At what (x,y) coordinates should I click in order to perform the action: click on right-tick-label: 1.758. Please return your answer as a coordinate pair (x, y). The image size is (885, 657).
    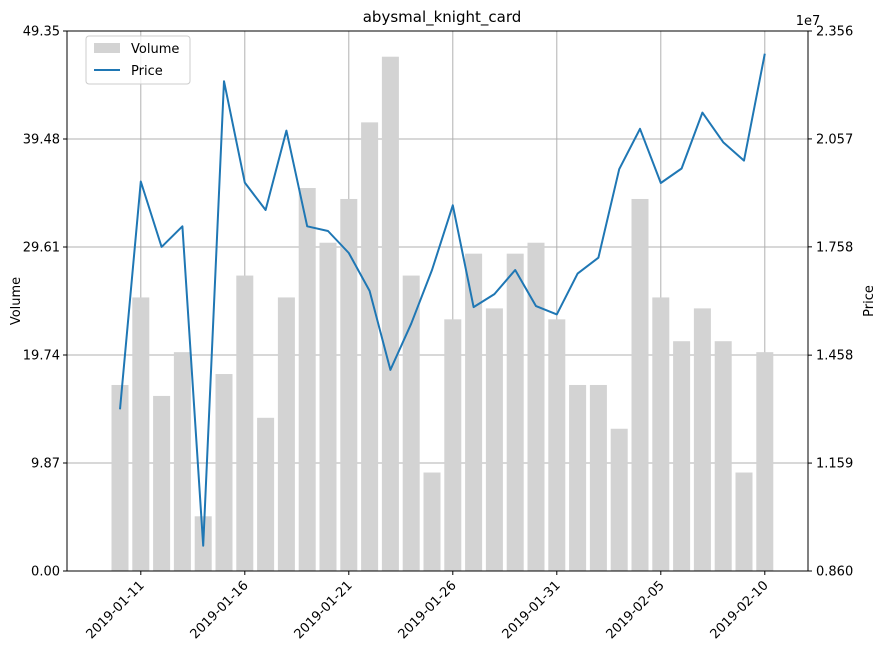
    Looking at the image, I should click on (834, 247).